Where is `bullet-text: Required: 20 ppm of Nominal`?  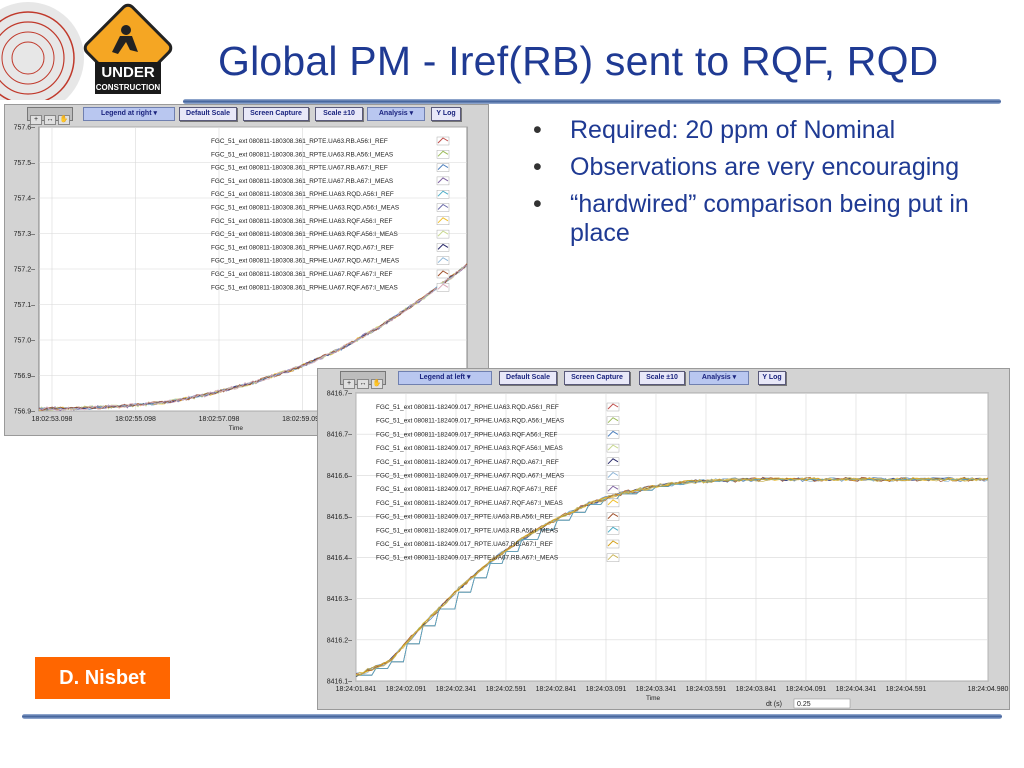
bullet-text: Required: 20 ppm of Nominal is located at coordinates (733, 130).